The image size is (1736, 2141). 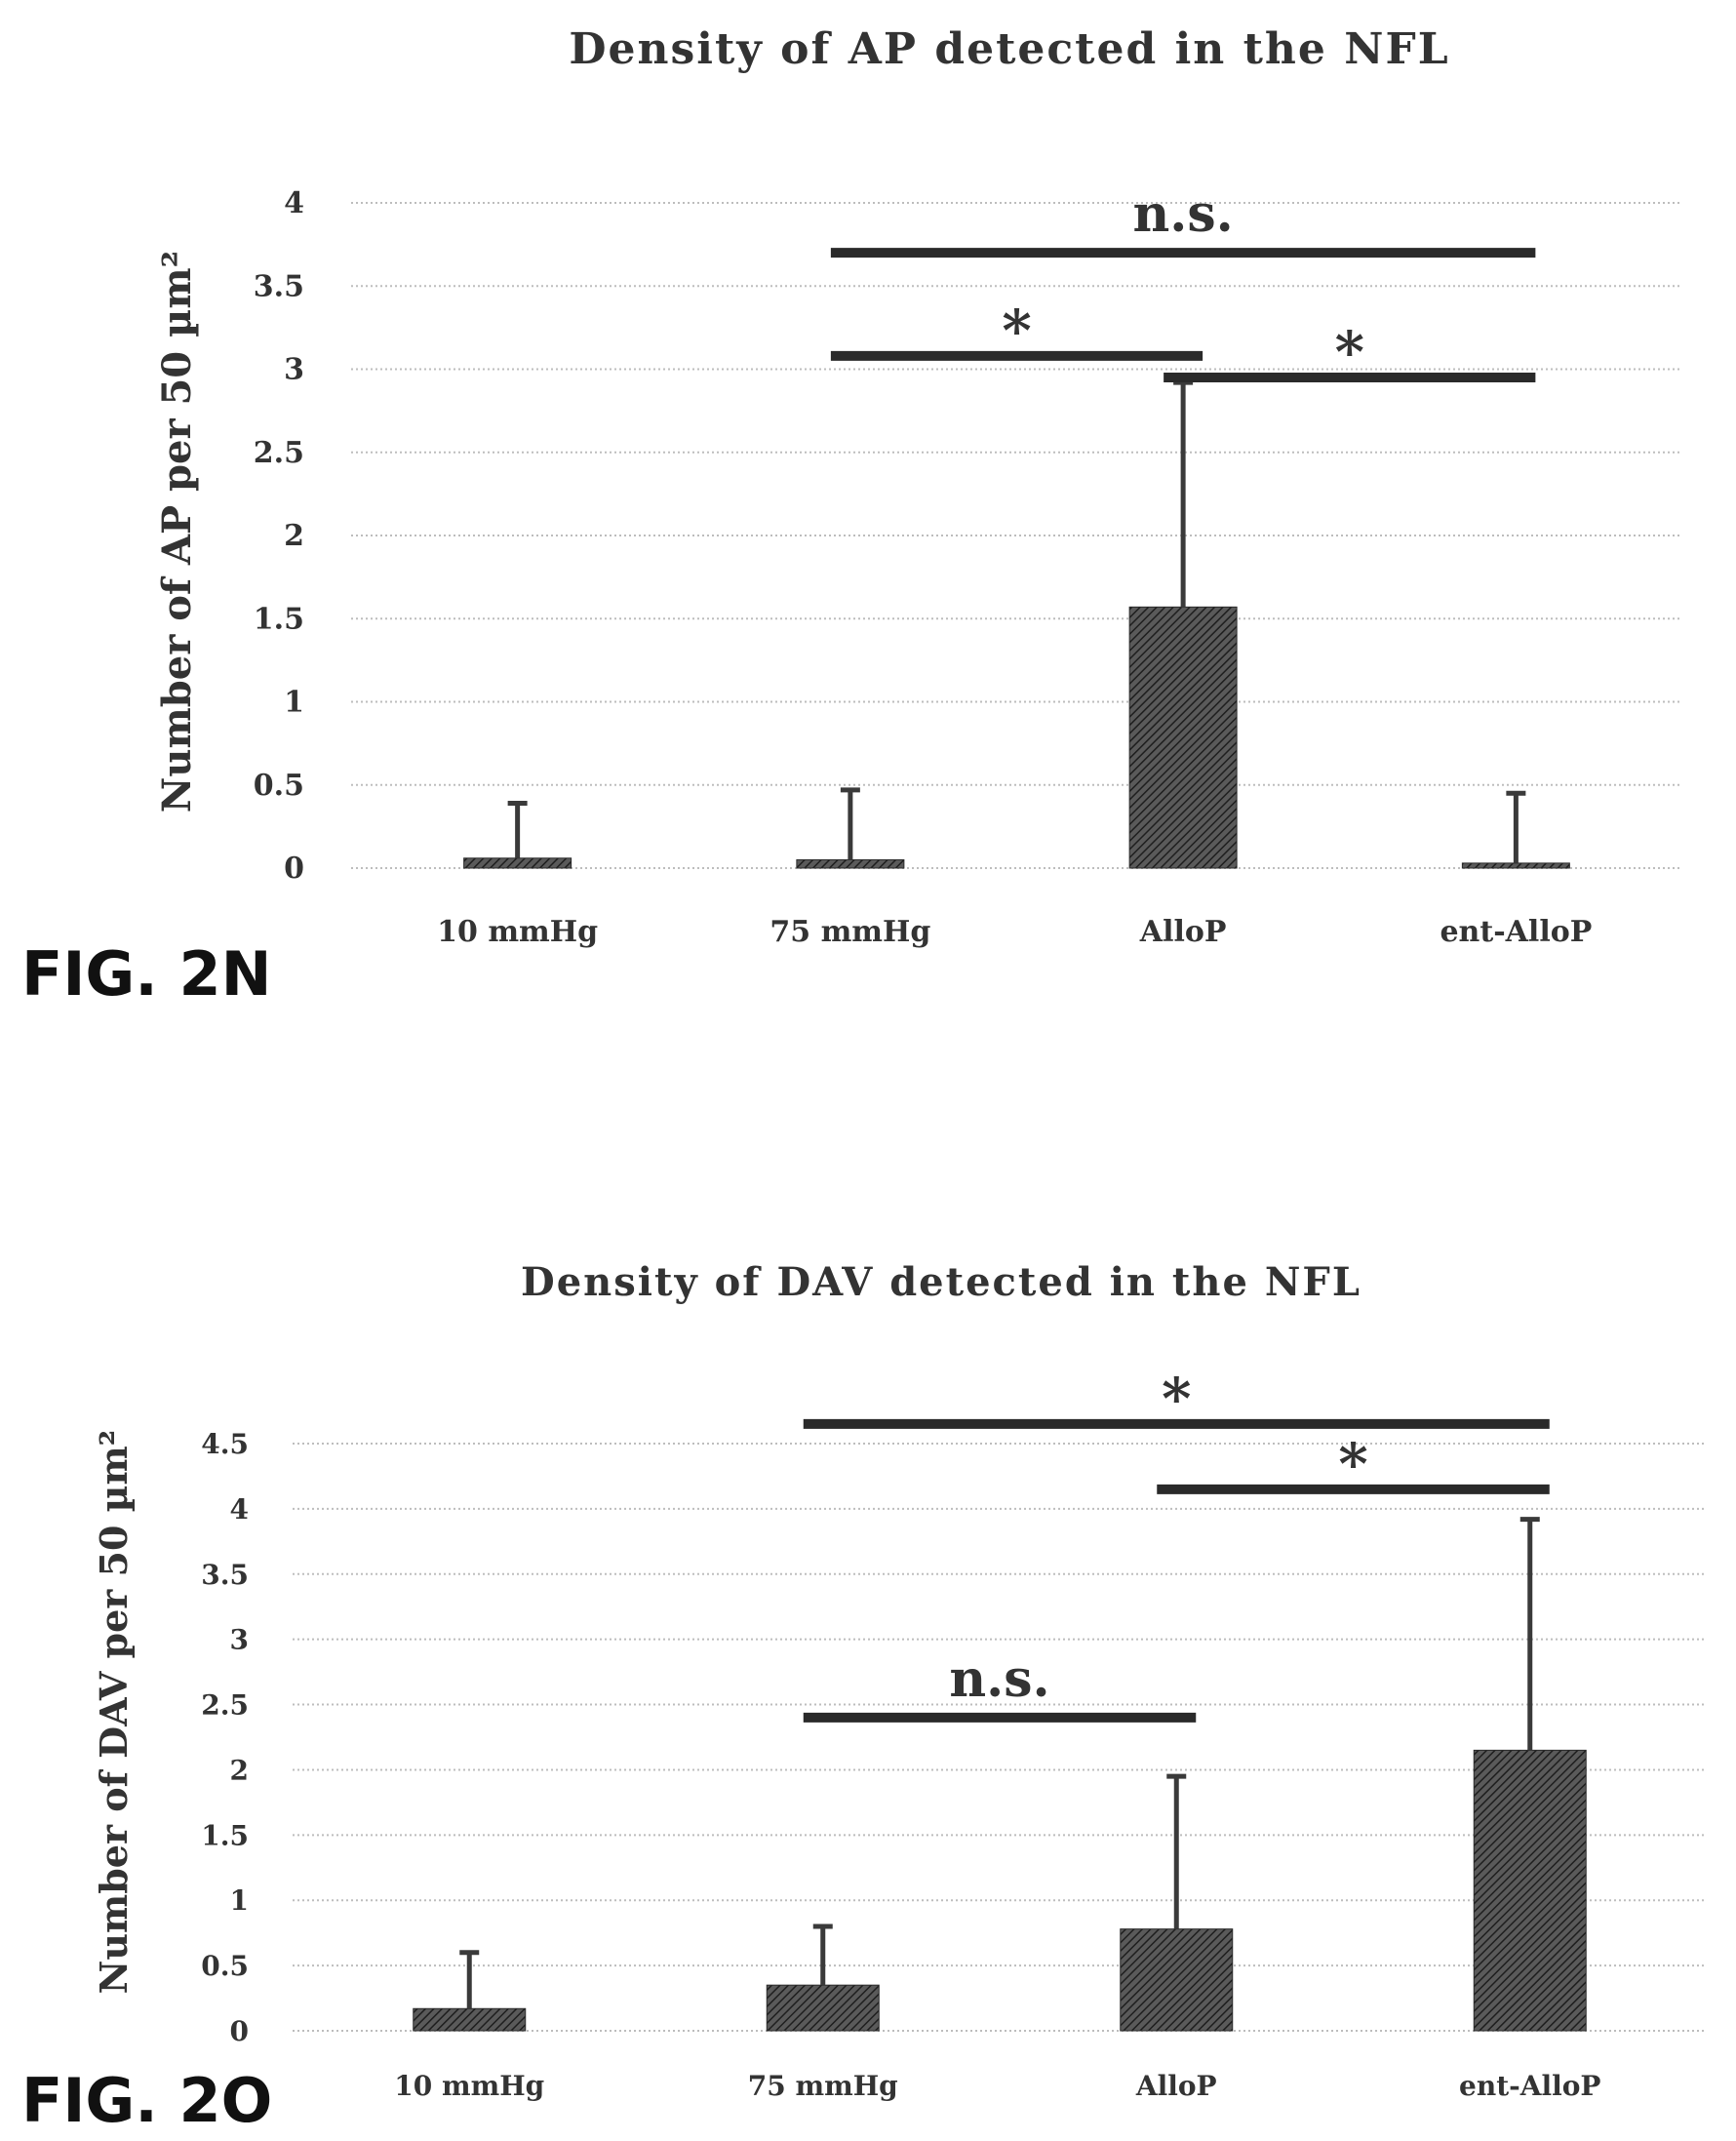 I want to click on figure-label: FIG. 2O, so click(x=146, y=2100).